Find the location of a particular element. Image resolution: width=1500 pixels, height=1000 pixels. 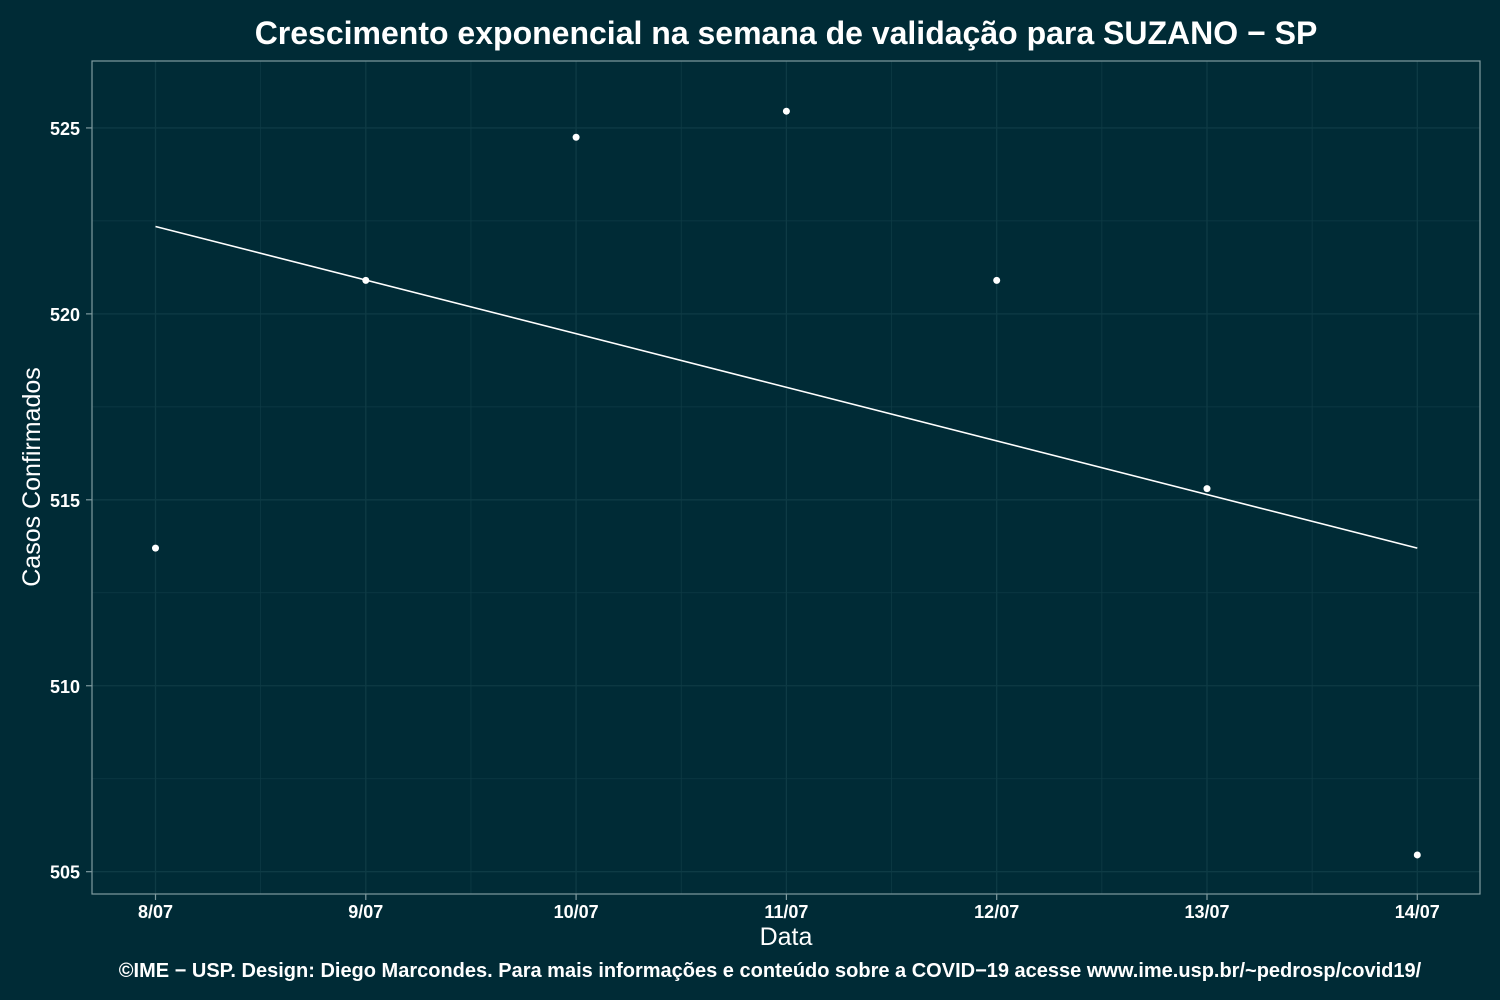

x-tick-label: 13/07 is located at coordinates (1206, 912).